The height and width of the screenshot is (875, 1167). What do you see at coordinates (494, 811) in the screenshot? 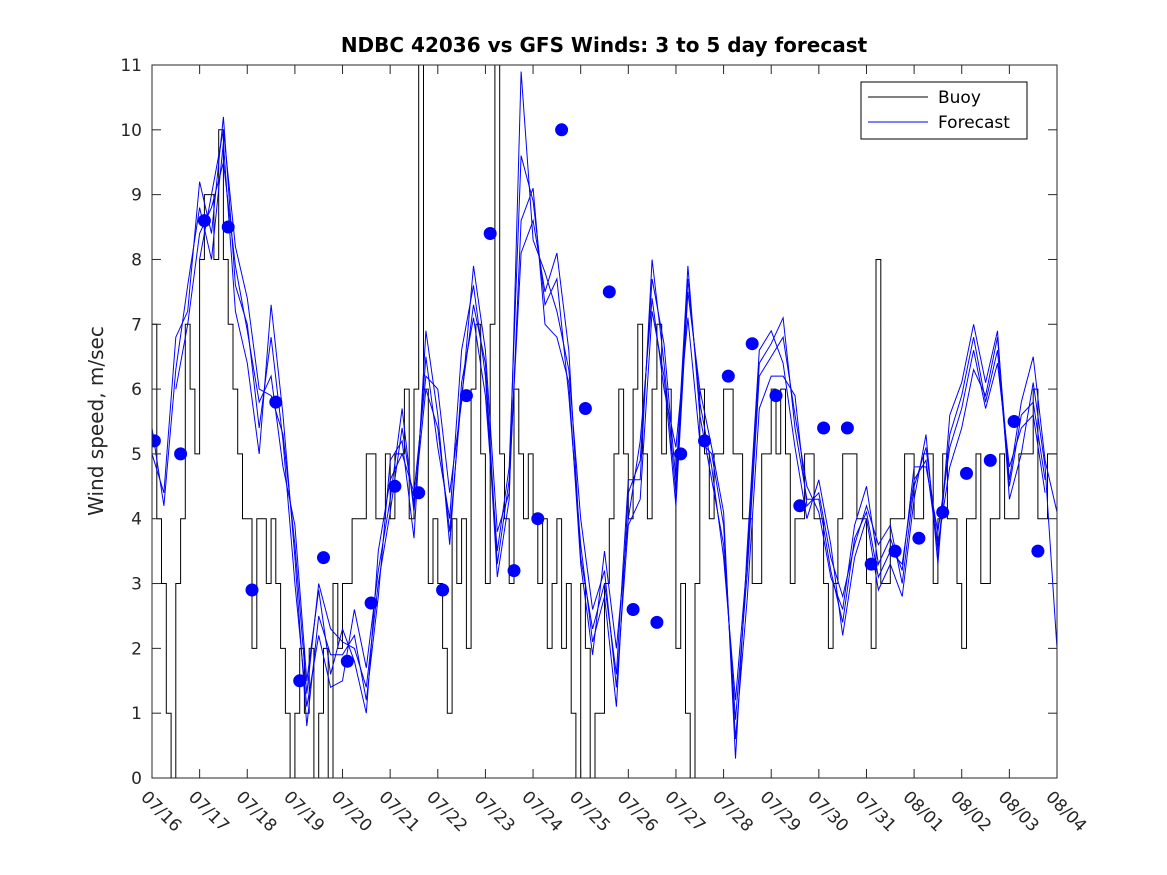
I see `x-tick-label: 07/23` at bounding box center [494, 811].